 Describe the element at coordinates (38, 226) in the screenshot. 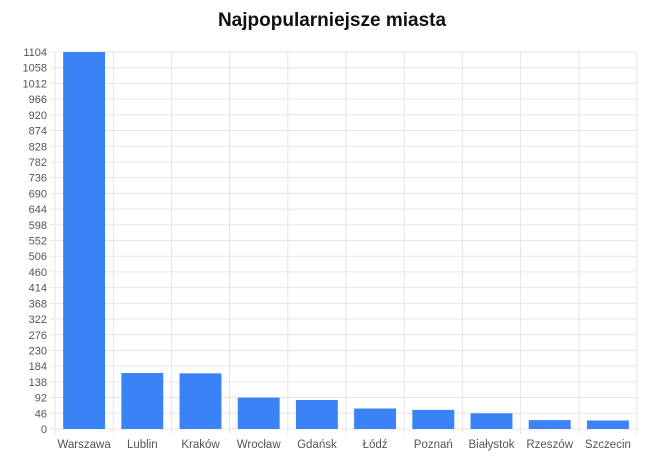

I see `y-tick-label: 598` at that location.